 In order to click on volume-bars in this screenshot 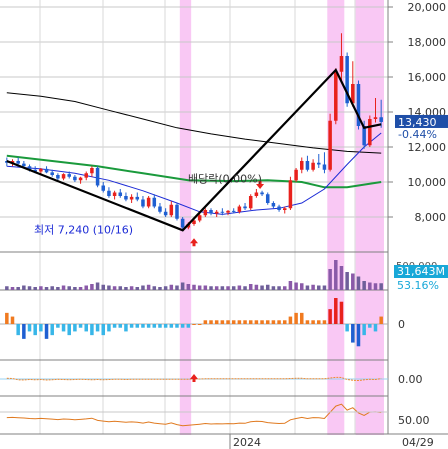, I will do `click(194, 275)`.